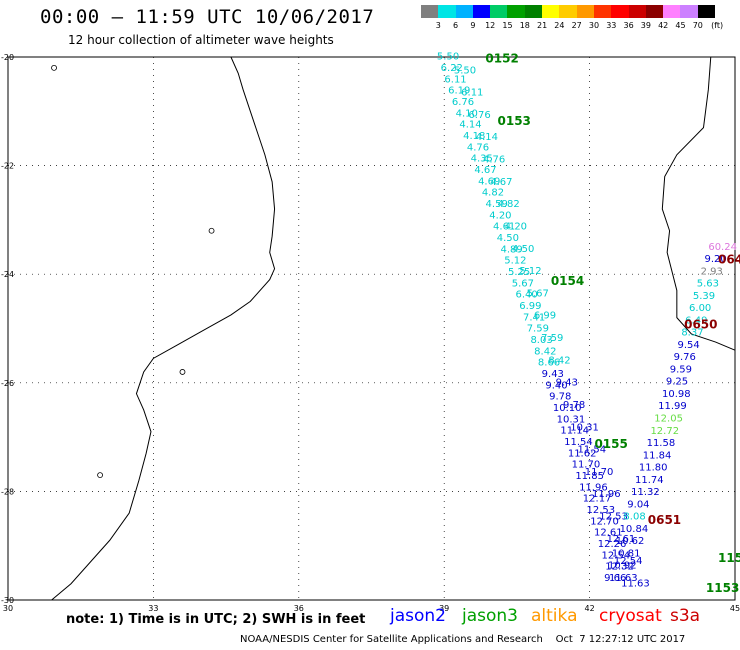  I want to click on wave-height-label: 9.25, so click(677, 382).